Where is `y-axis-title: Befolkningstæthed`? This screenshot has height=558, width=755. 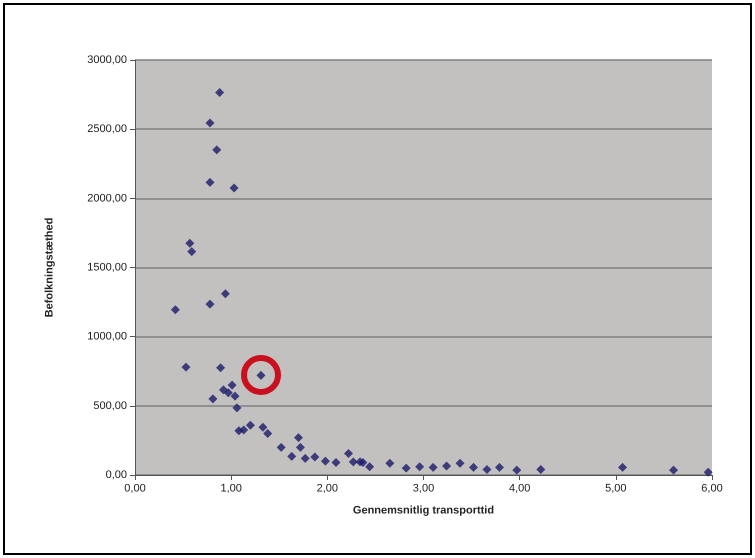 y-axis-title: Befolkningstæthed is located at coordinates (50, 268).